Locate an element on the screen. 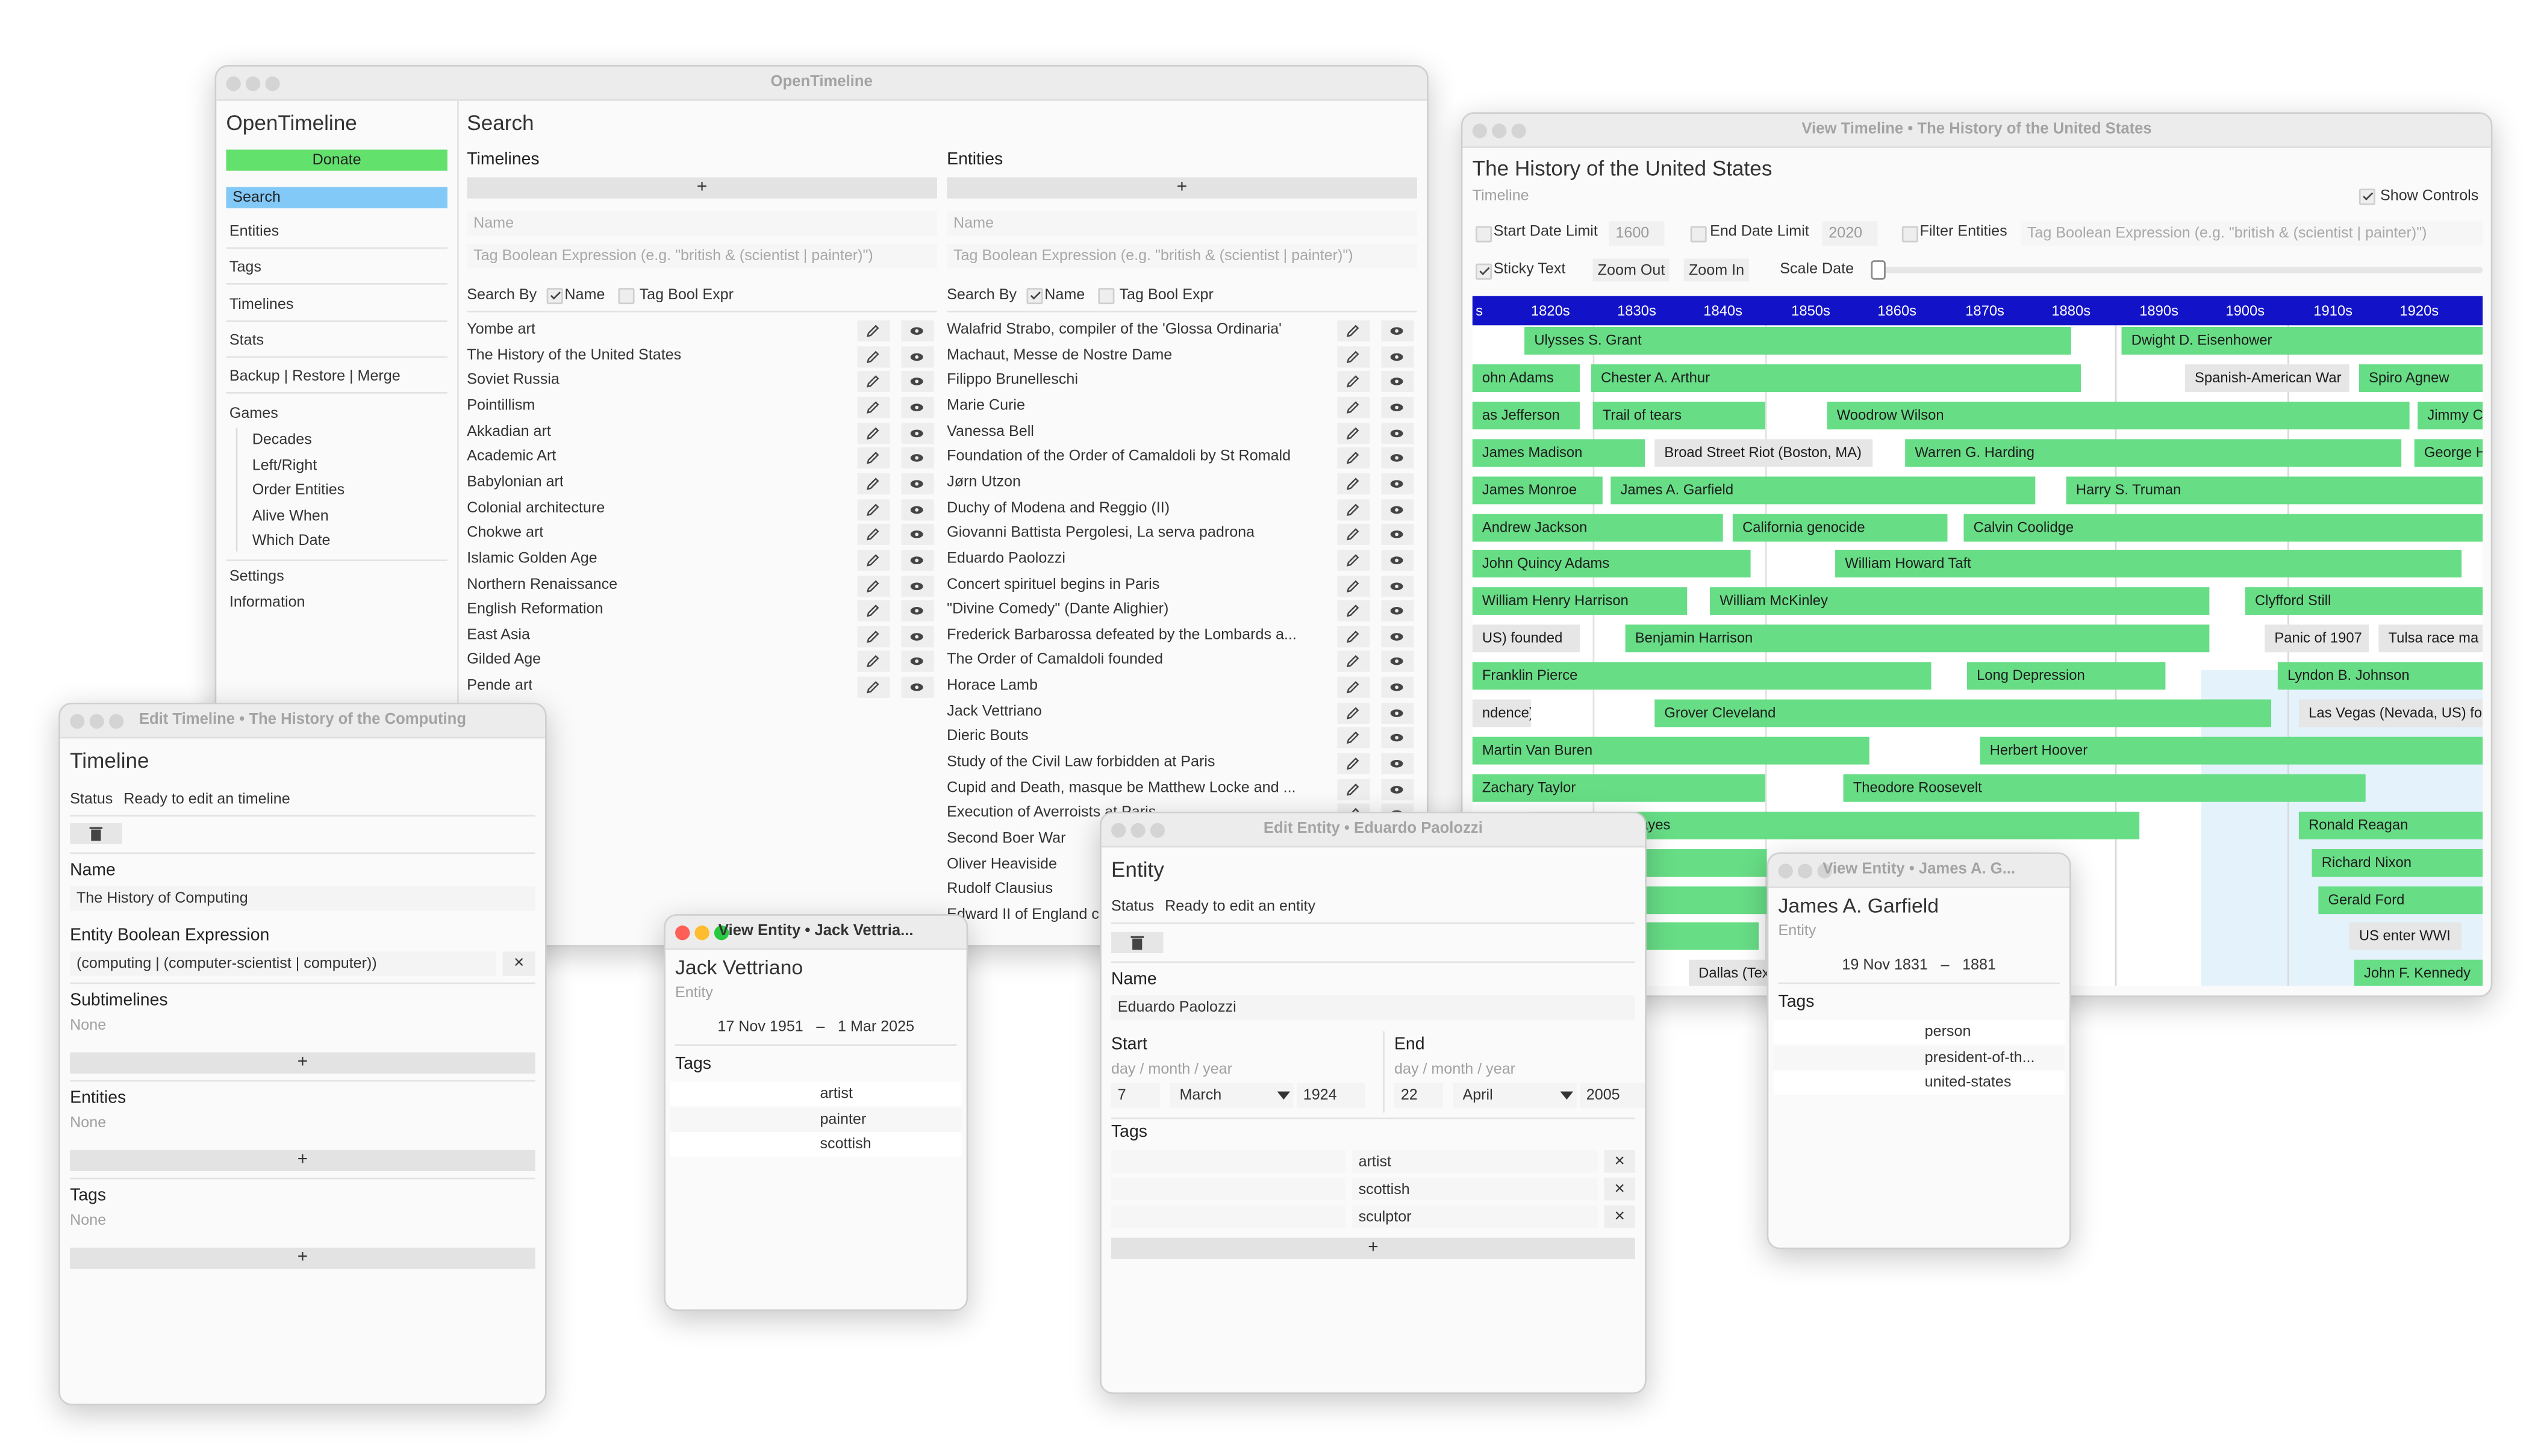 The image size is (2538, 1456). timeline-bar: Benjamin Harrison is located at coordinates (1917, 639).